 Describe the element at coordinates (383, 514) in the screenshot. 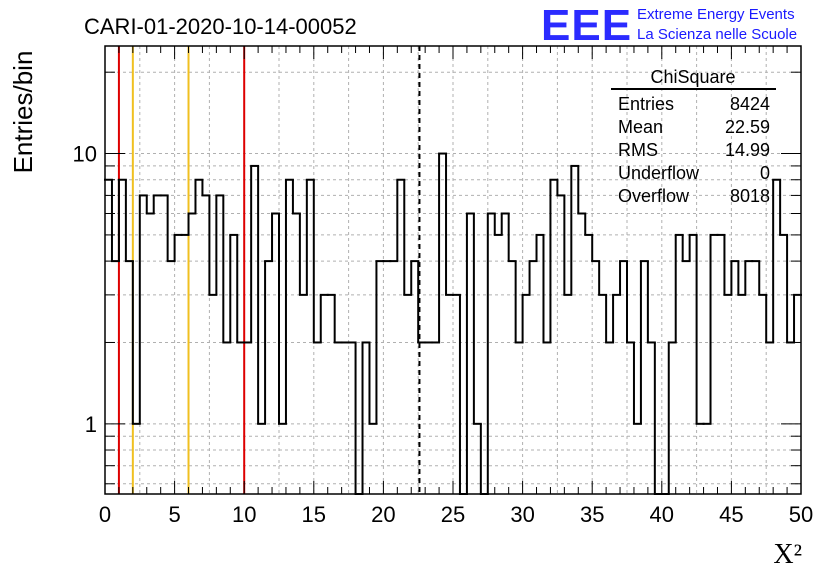

I see `x-tick-label: 20` at that location.